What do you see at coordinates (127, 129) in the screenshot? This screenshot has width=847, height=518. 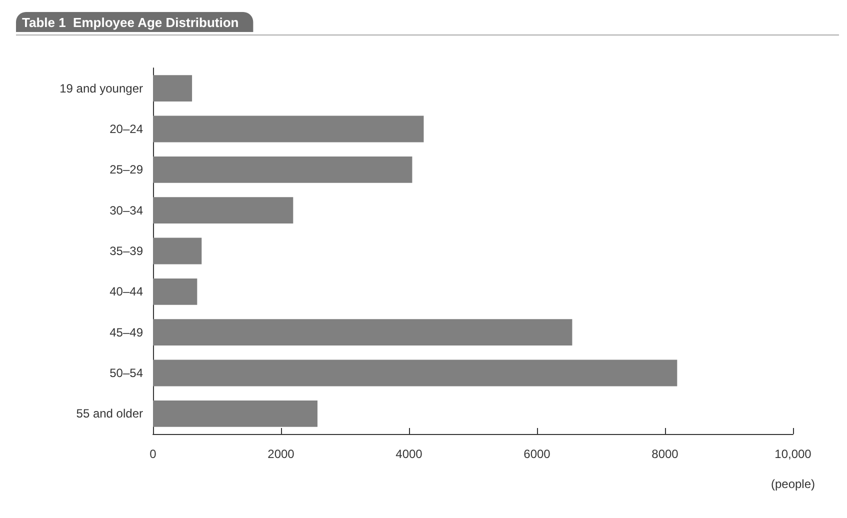 I see `y-tick-label: 20–24` at bounding box center [127, 129].